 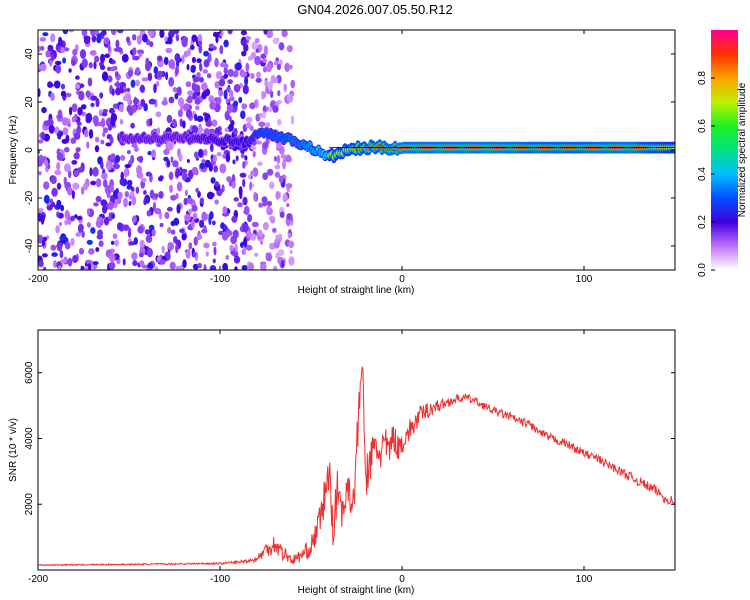 What do you see at coordinates (220, 279) in the screenshot?
I see `x-tick-label: -100` at bounding box center [220, 279].